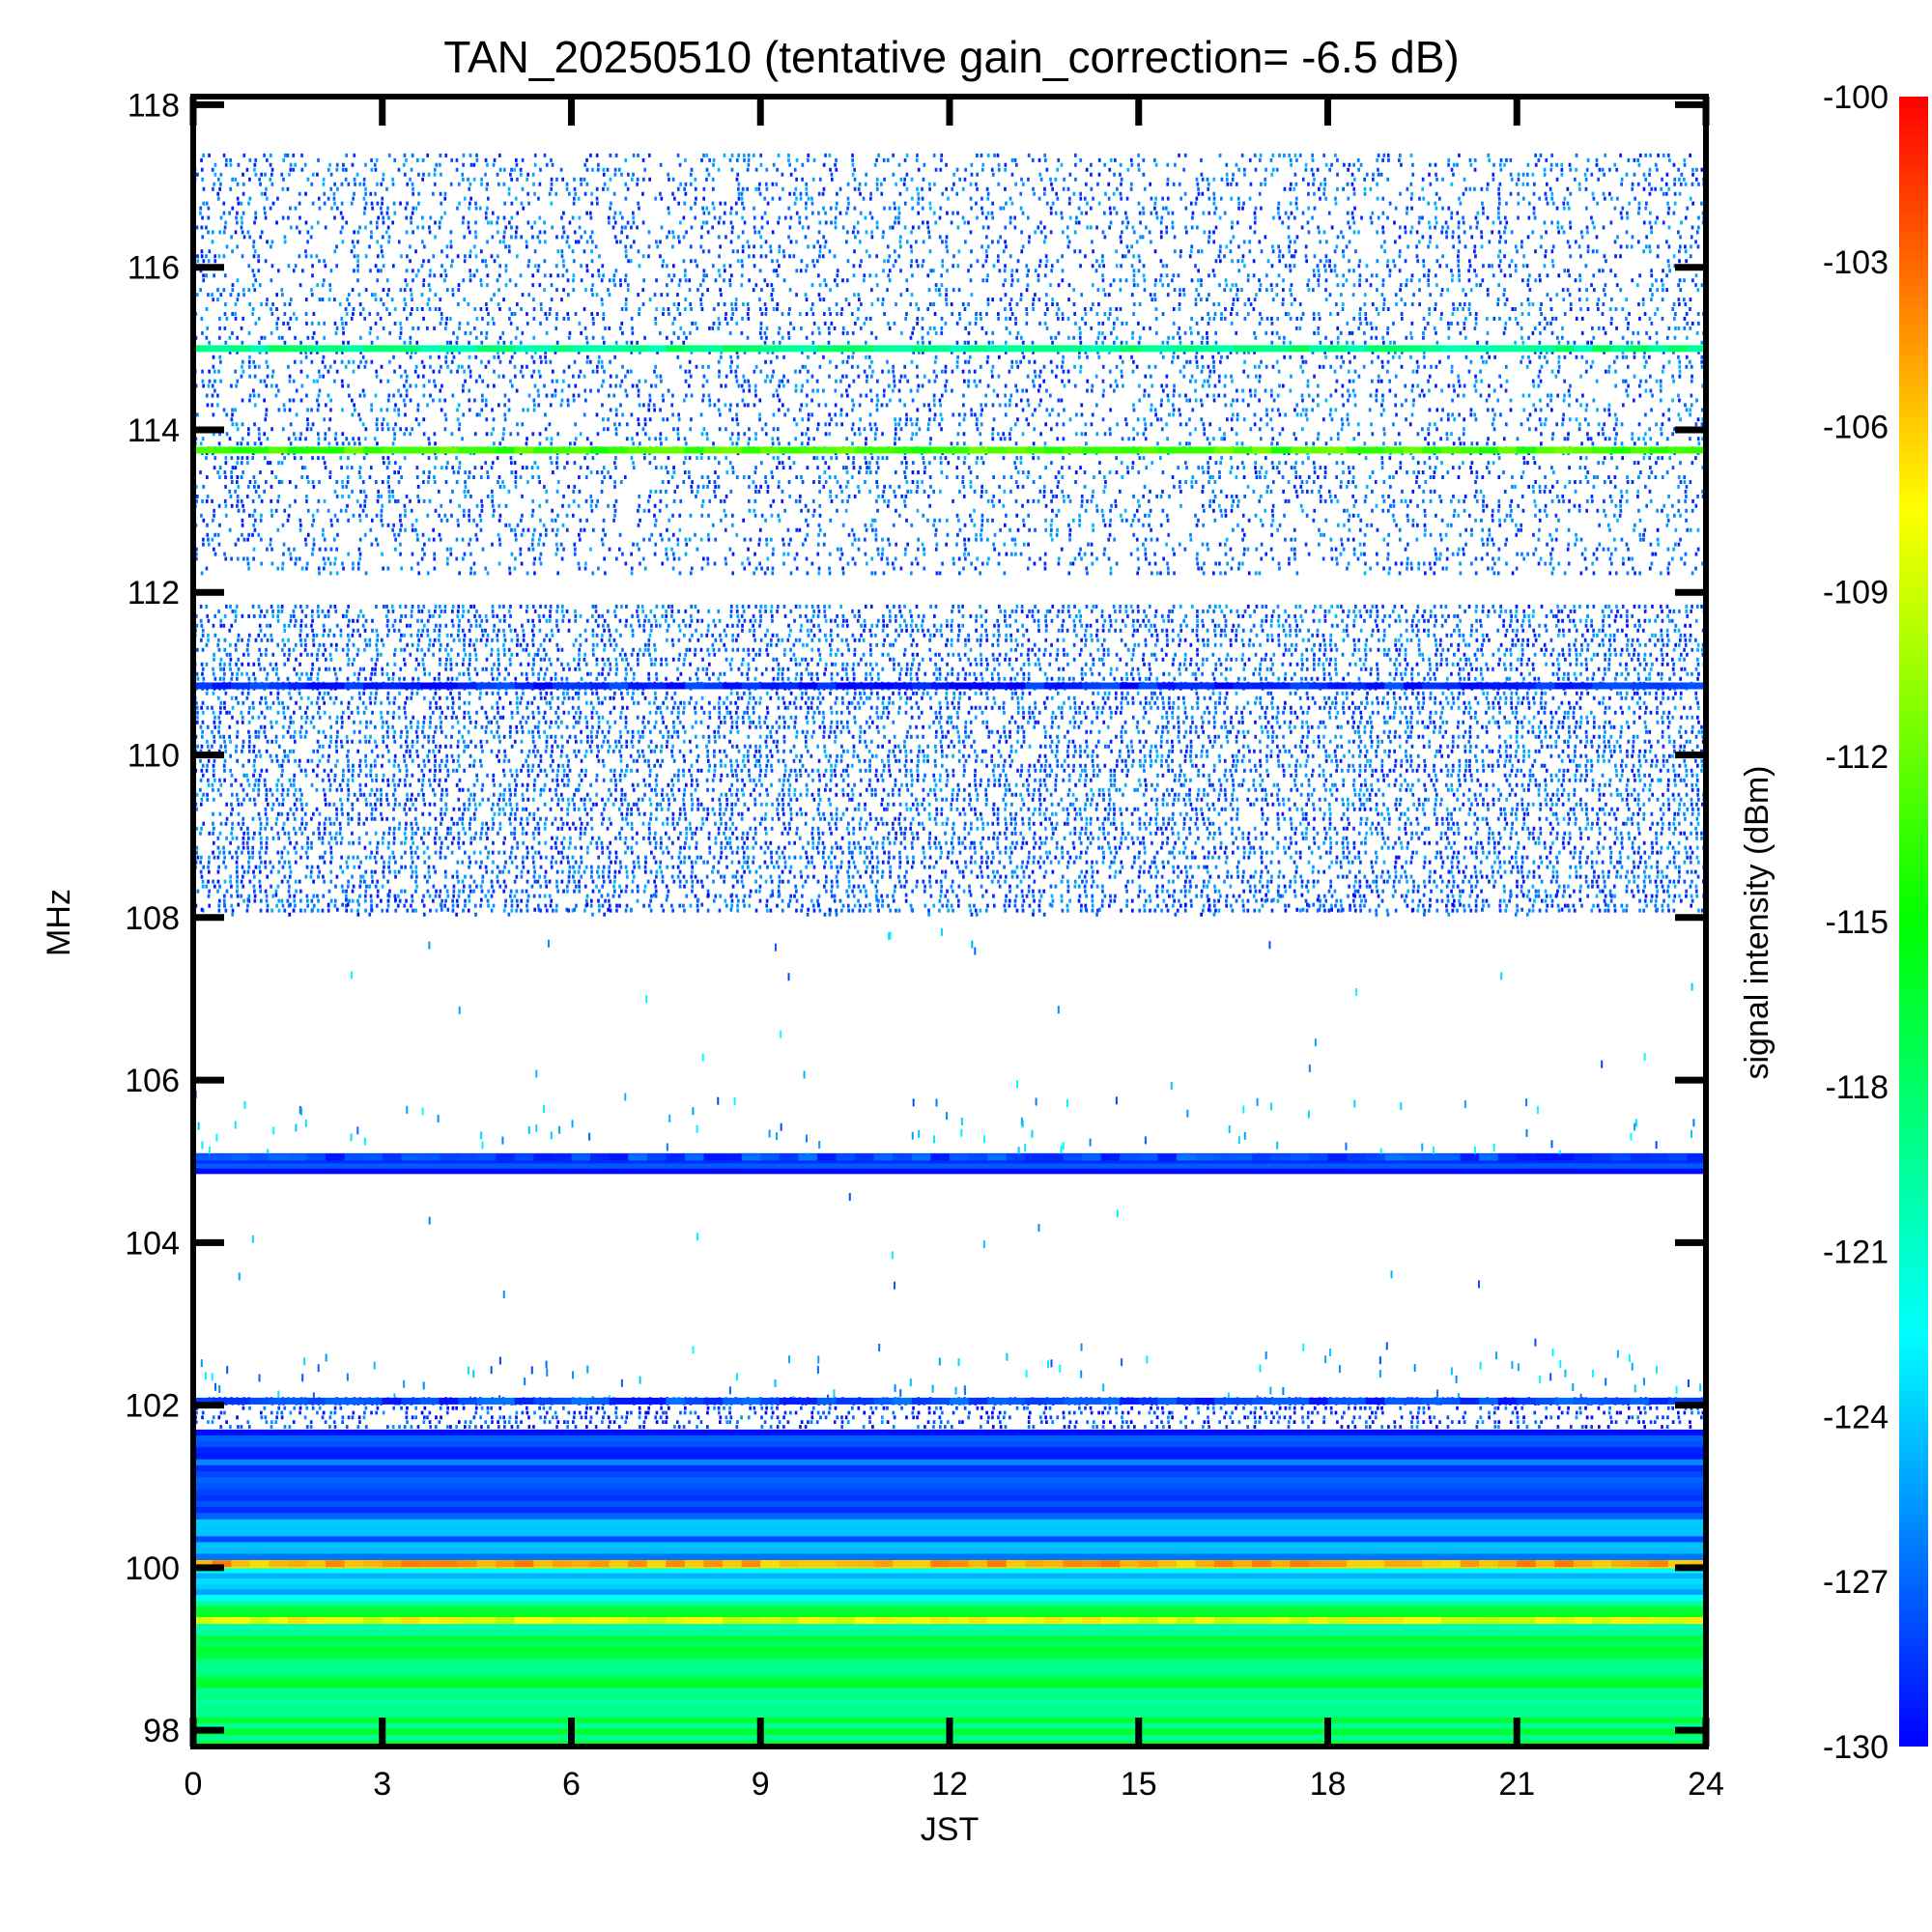  Describe the element at coordinates (194, 1784) in the screenshot. I see `x-tick-label: 0` at that location.